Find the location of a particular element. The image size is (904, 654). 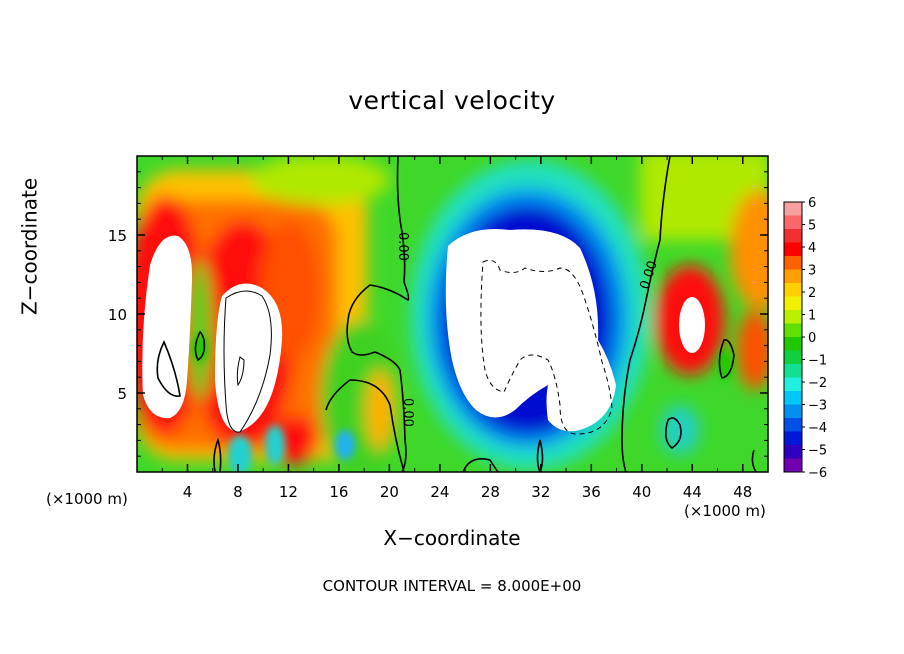

colorbar: 6 5 4 3 2 1 0 −1 −2 −3 −4 −5 −6 is located at coordinates (805, 338).